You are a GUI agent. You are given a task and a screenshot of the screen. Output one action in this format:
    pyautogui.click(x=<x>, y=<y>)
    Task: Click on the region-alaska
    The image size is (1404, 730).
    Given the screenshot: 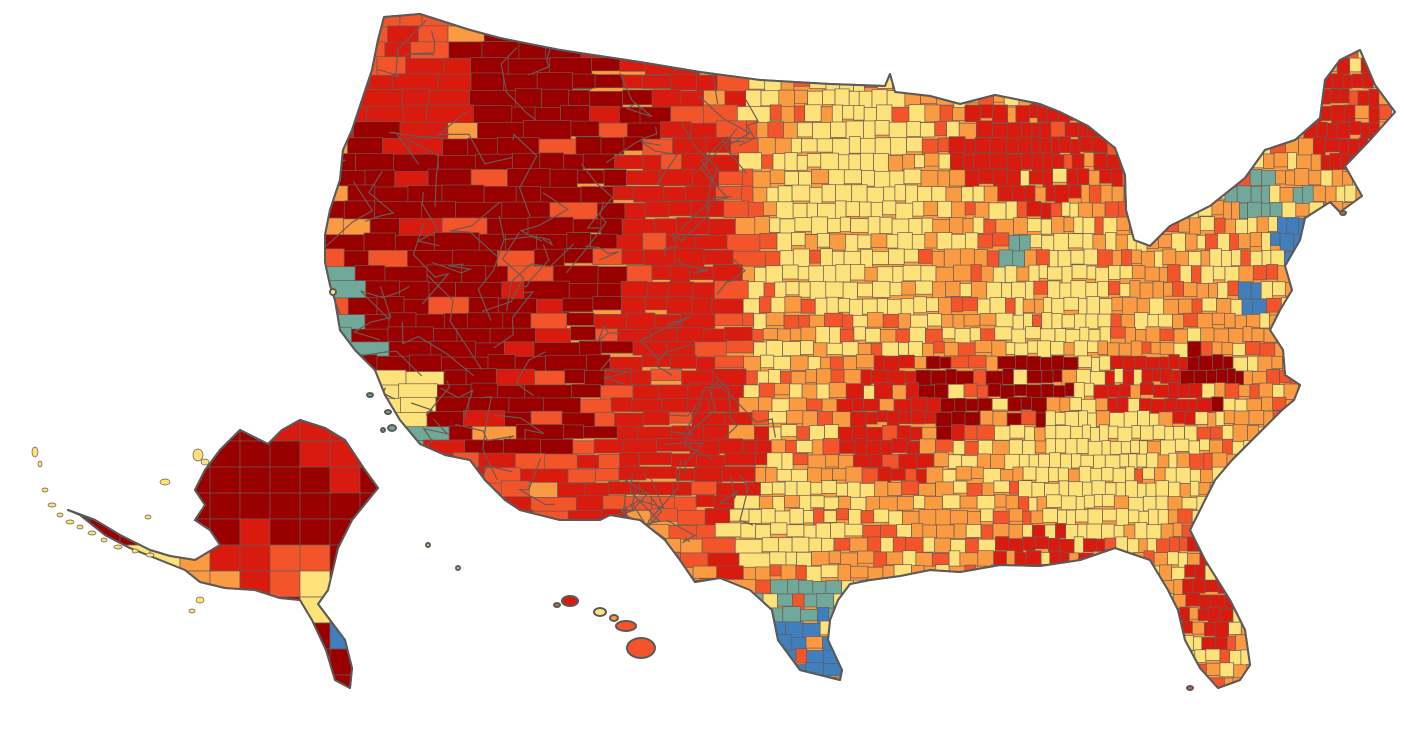 What is the action you would take?
    pyautogui.click(x=205, y=554)
    